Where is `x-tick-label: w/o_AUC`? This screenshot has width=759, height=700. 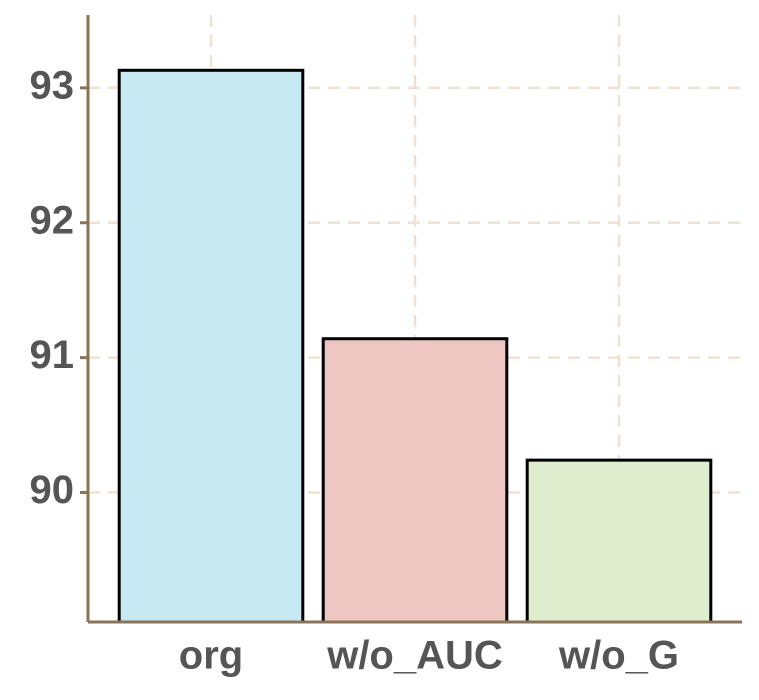 x-tick-label: w/o_AUC is located at coordinates (414, 656).